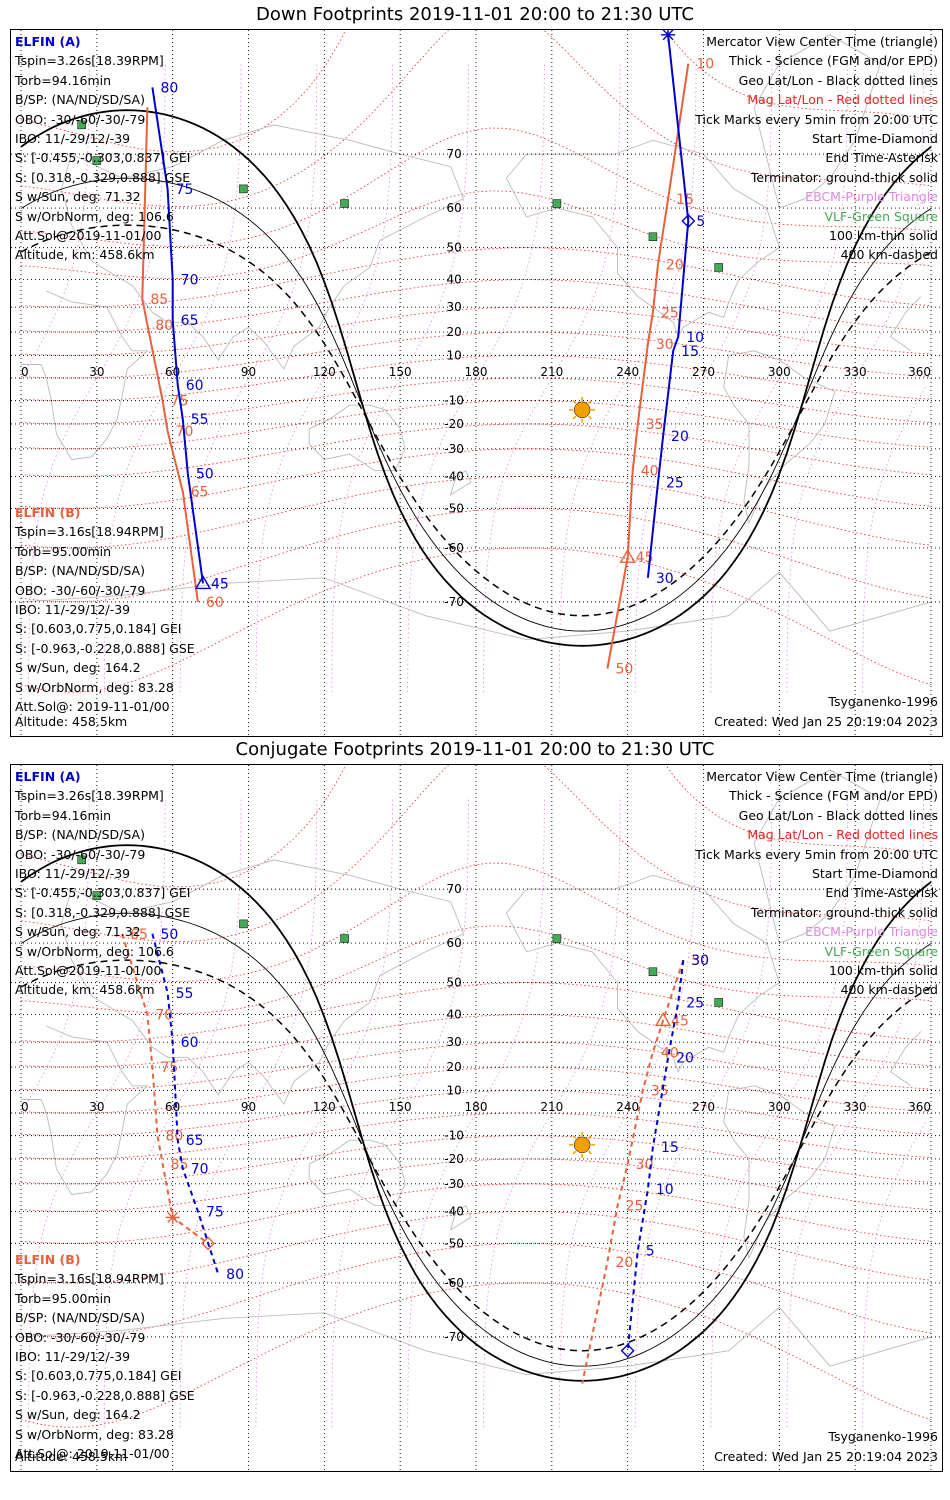 The image size is (950, 1500). Describe the element at coordinates (48, 512) in the screenshot. I see `elfin-b-label: ELFIN (B)` at that location.